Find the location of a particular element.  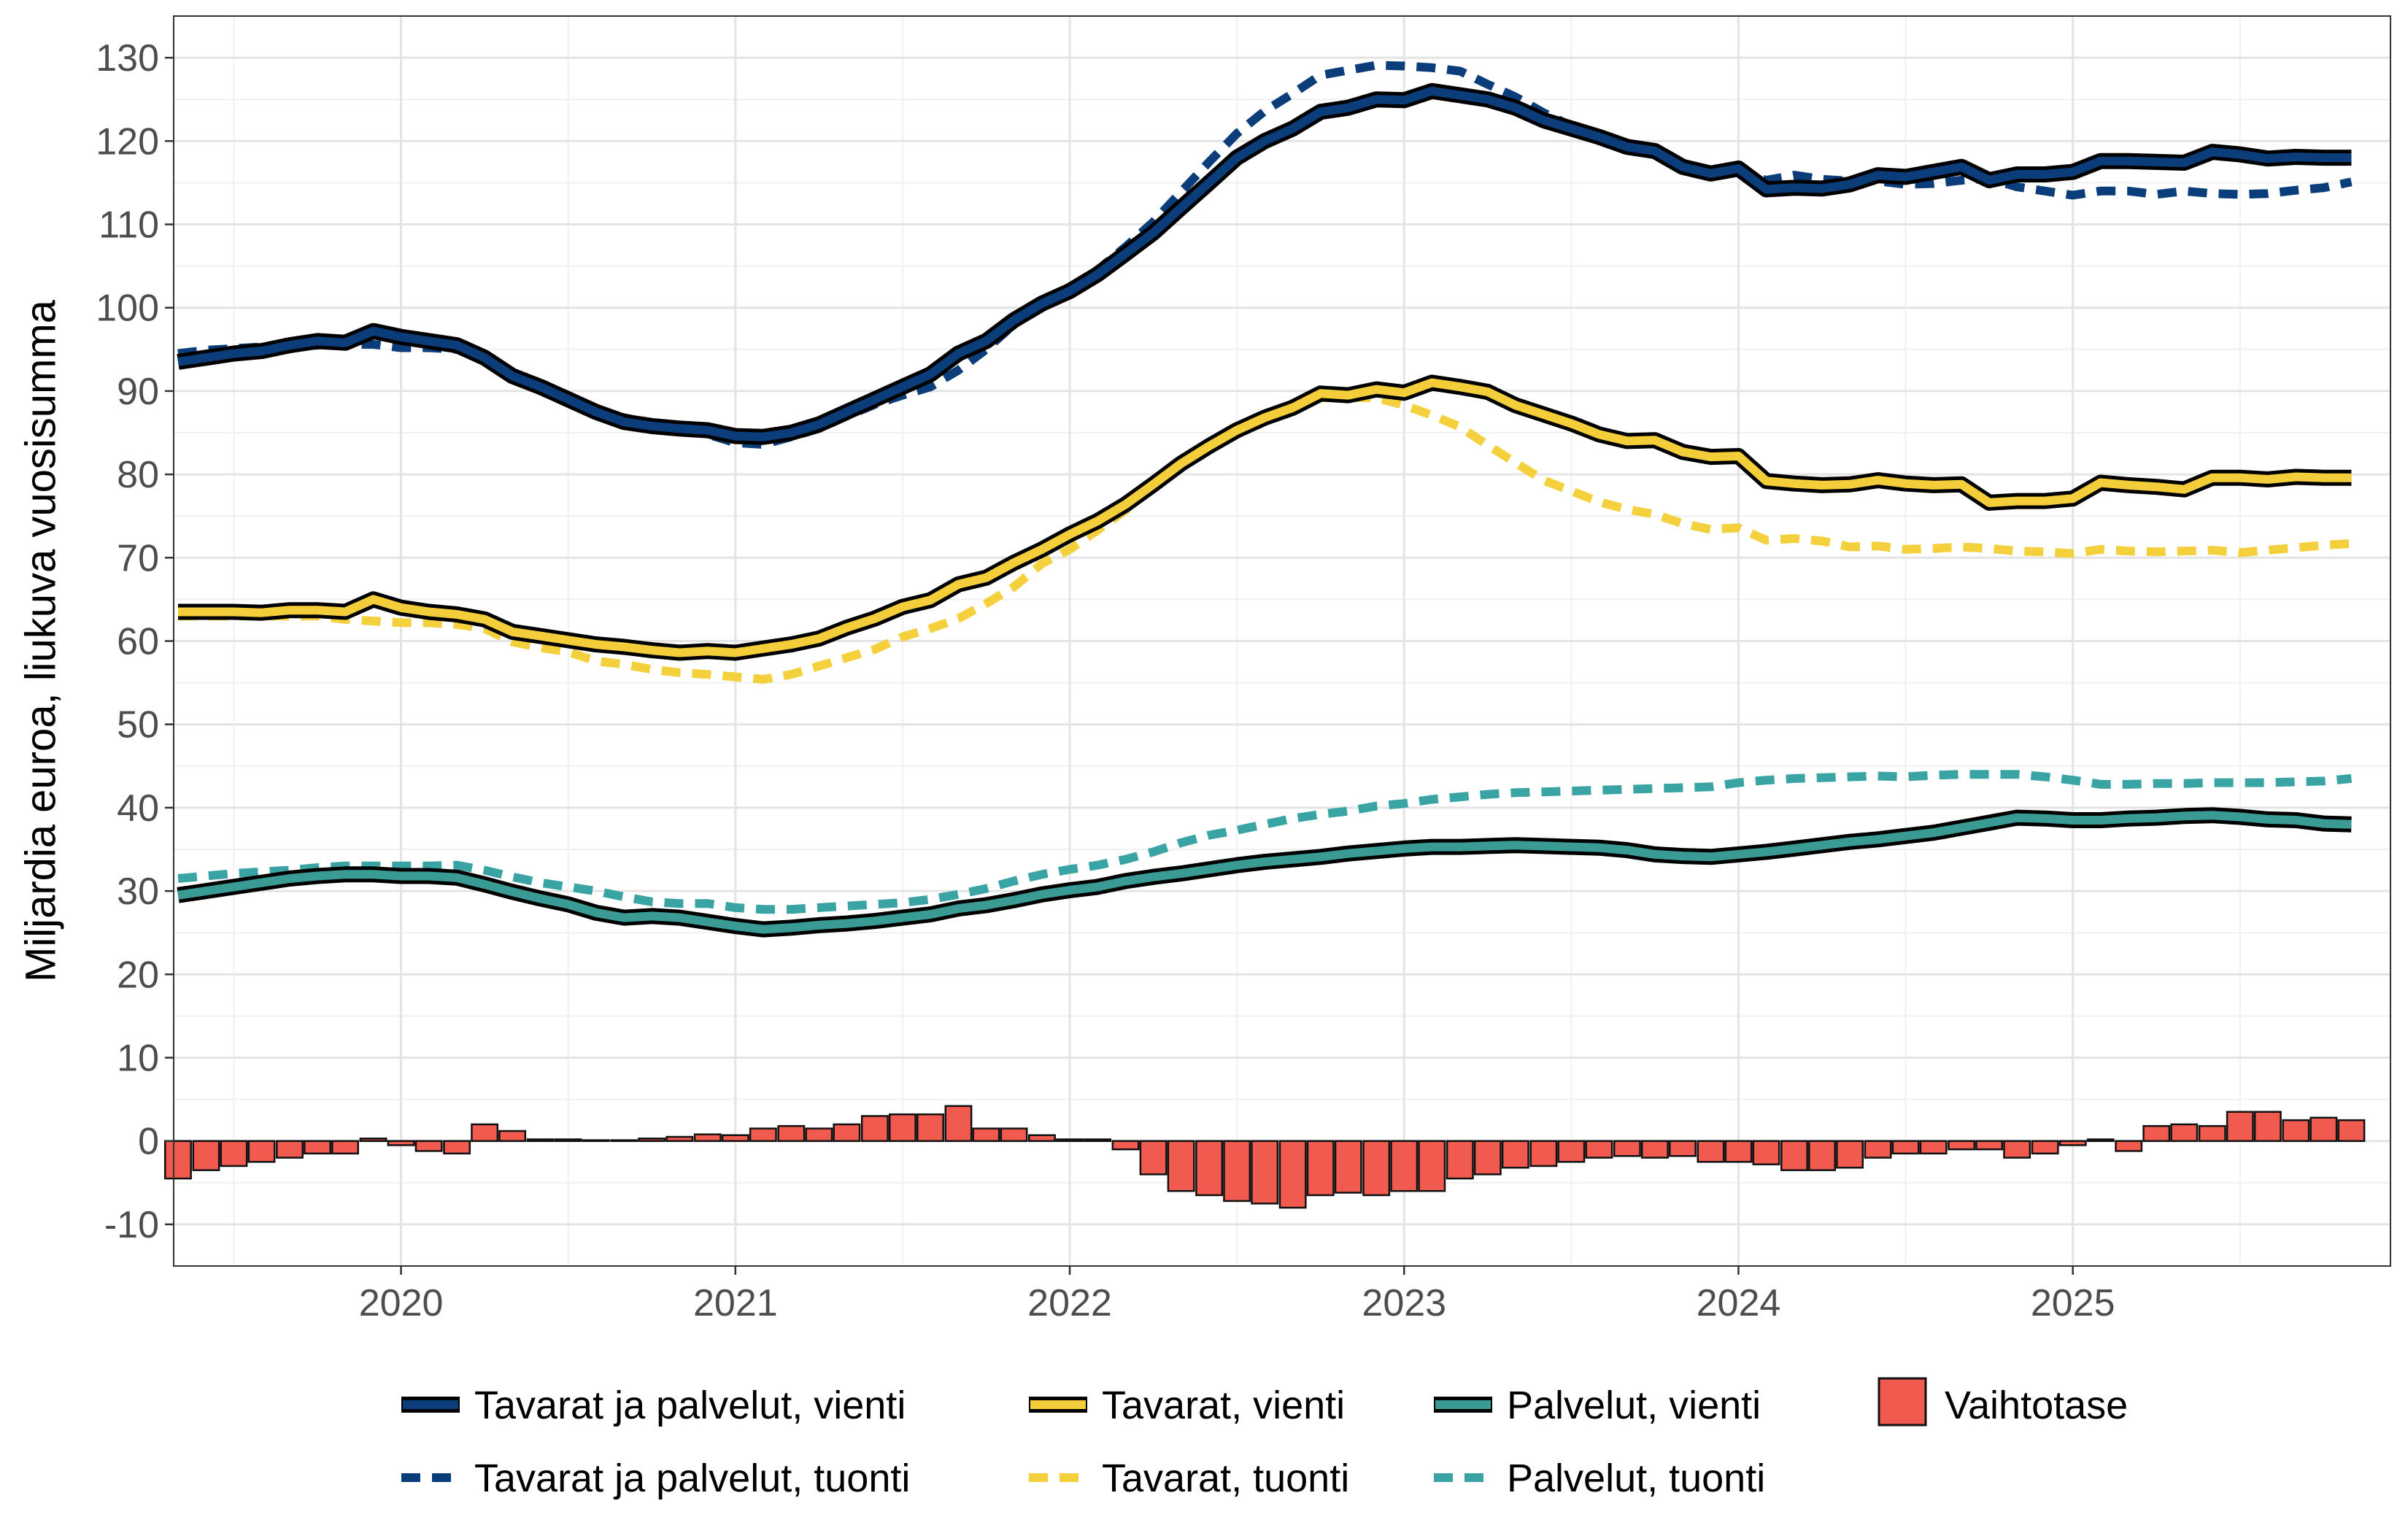

legend-item-tavarat-ja-palvelut-vienti: Tavarat ja palvelut, vienti is located at coordinates (653, 1405).